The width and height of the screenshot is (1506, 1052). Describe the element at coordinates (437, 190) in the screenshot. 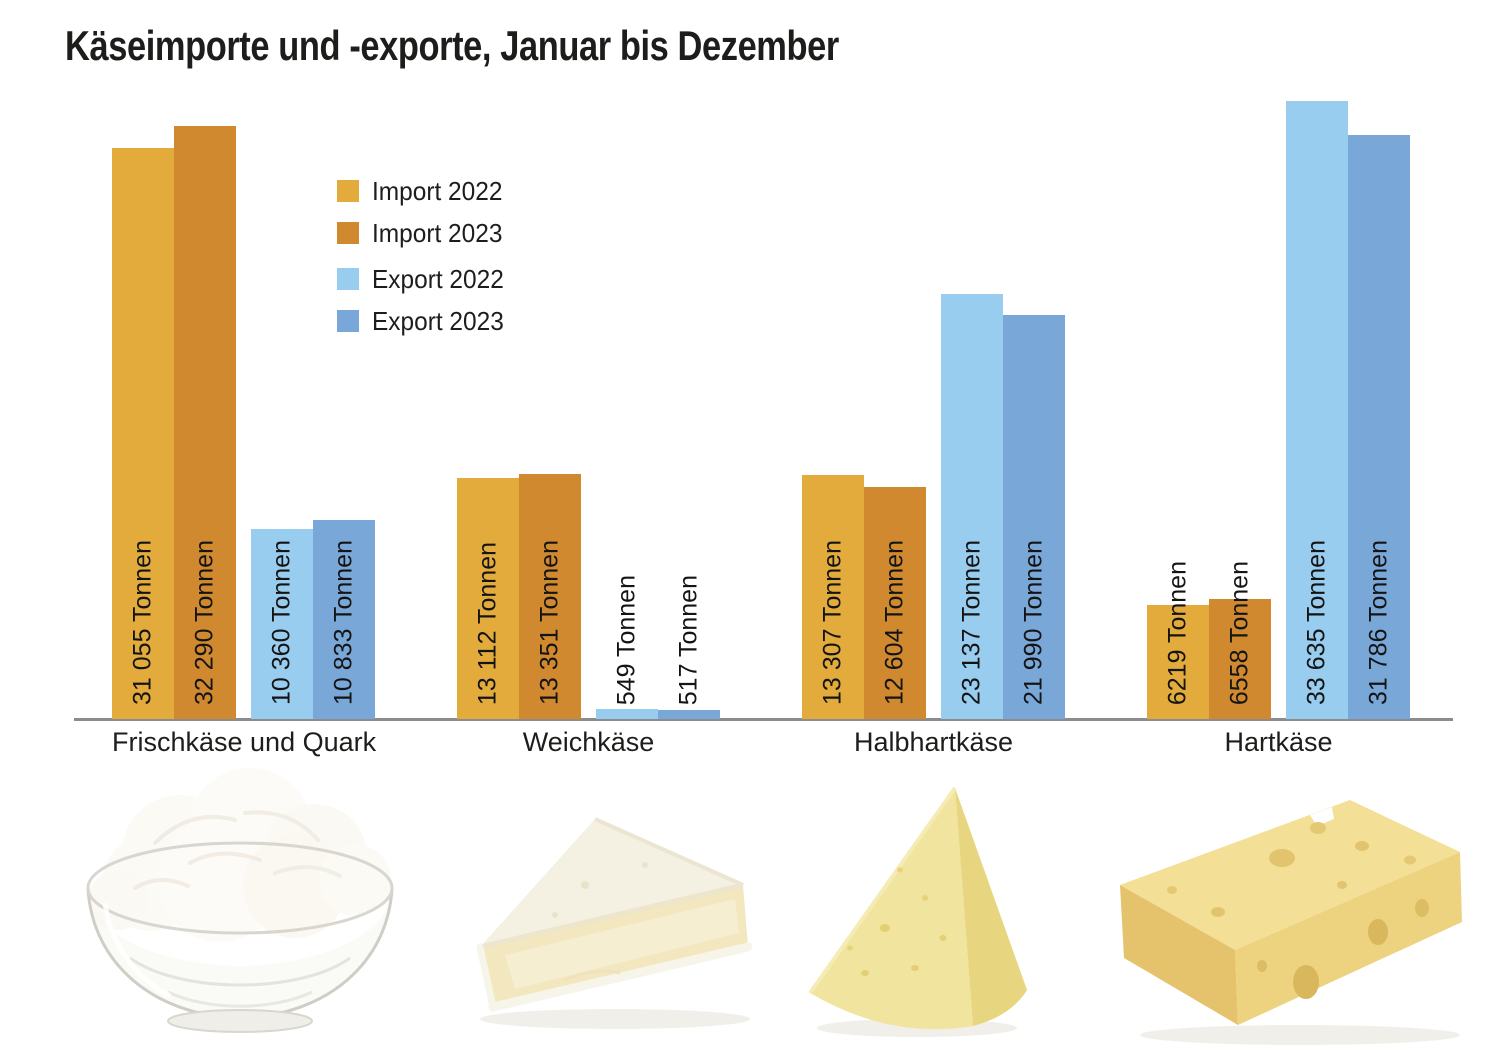

I see `legend-label-import-2022: Import 2022` at that location.